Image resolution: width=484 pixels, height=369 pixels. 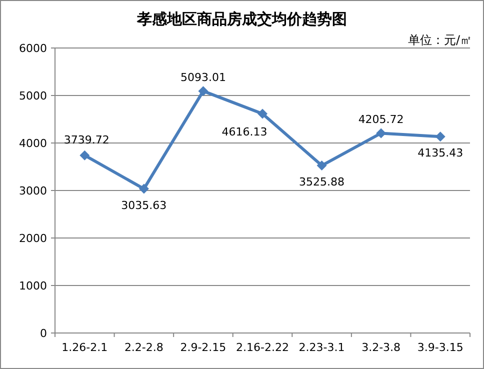 I want to click on x-tick-label: 2.23-3.1, so click(x=321, y=347).